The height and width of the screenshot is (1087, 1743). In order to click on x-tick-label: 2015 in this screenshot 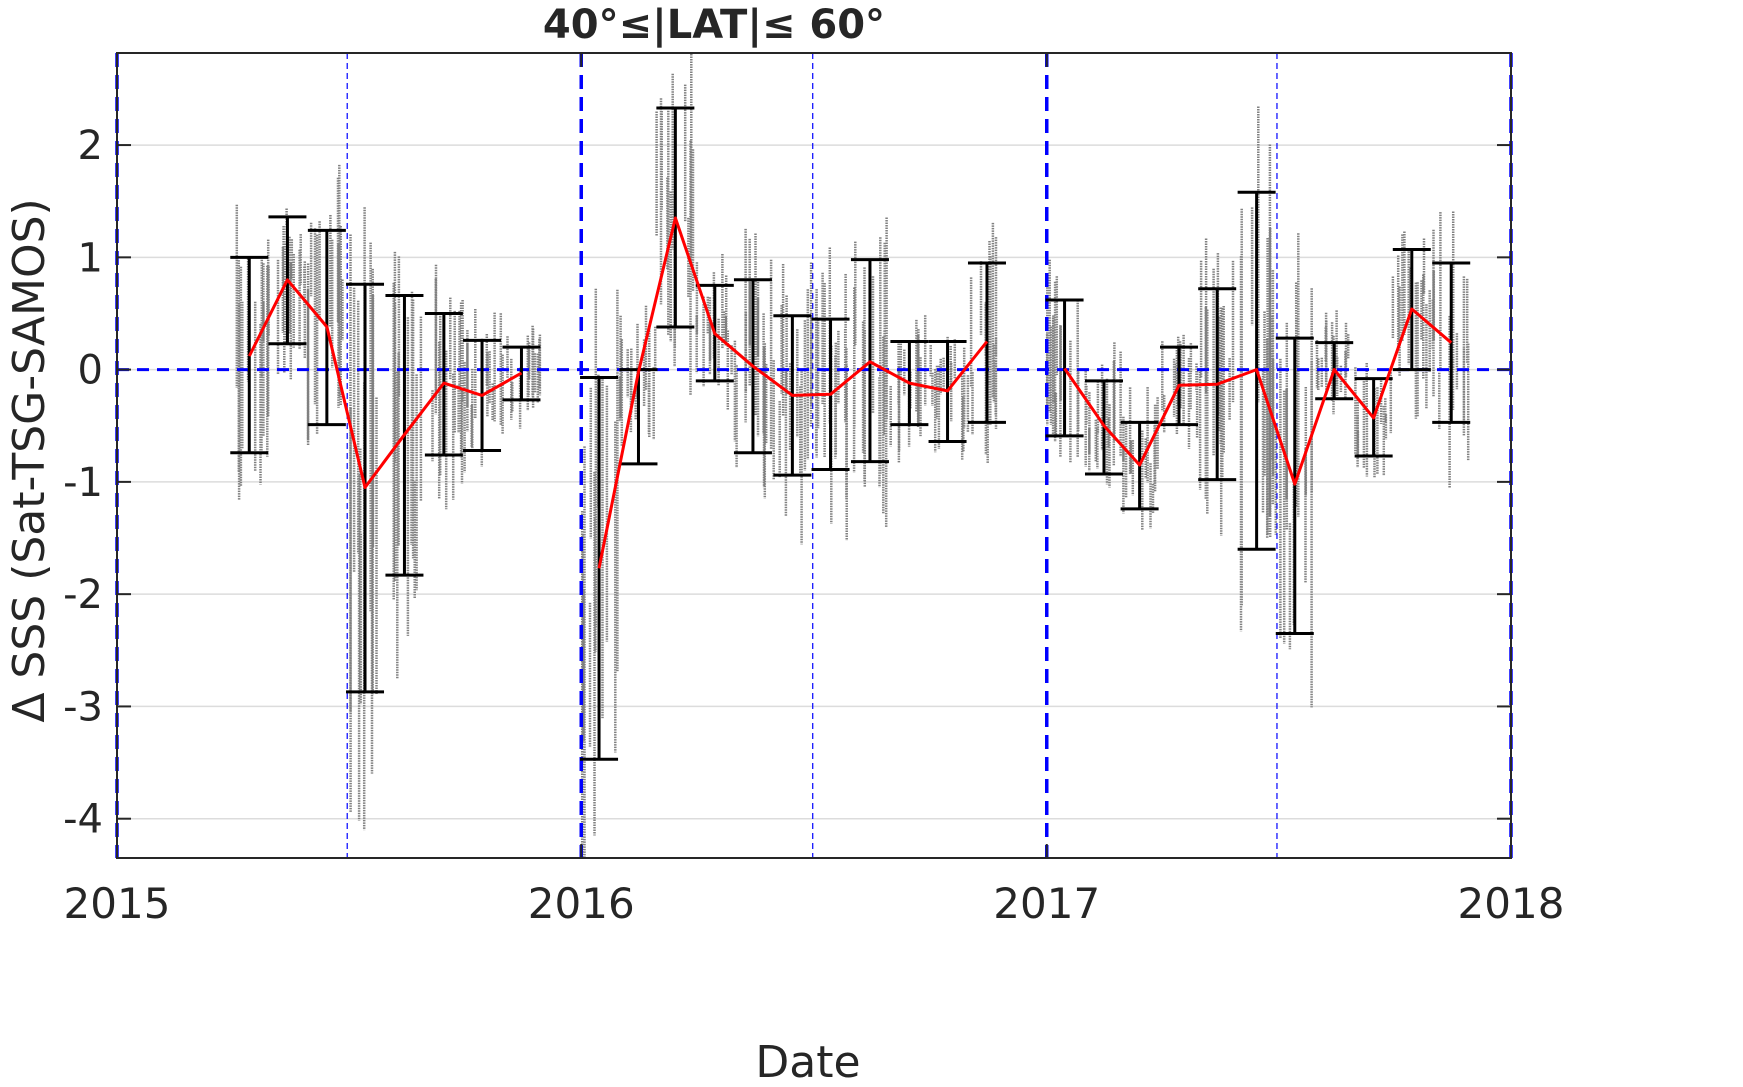, I will do `click(117, 903)`.